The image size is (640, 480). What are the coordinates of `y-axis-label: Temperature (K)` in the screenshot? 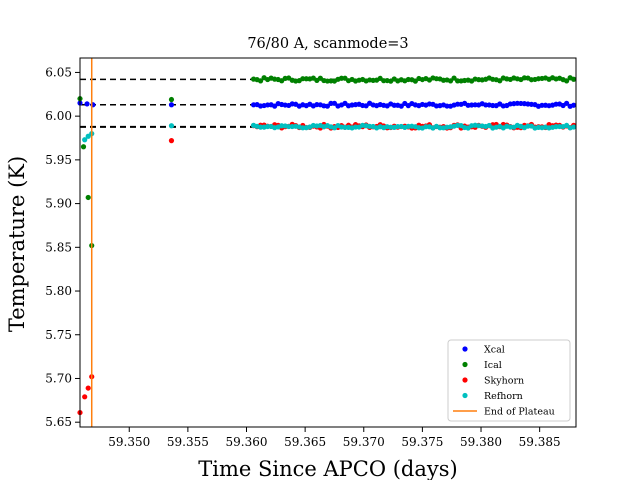 It's located at (17, 244).